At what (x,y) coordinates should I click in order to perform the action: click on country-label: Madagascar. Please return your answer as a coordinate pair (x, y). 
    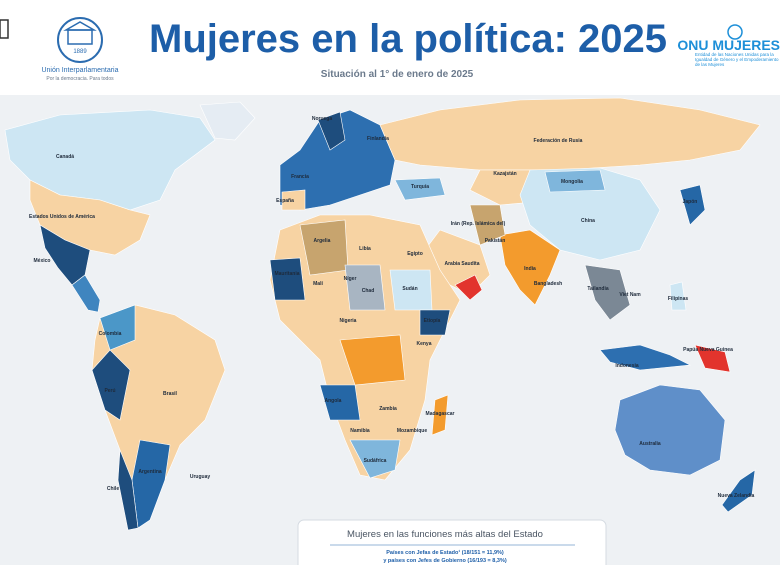
    Looking at the image, I should click on (440, 414).